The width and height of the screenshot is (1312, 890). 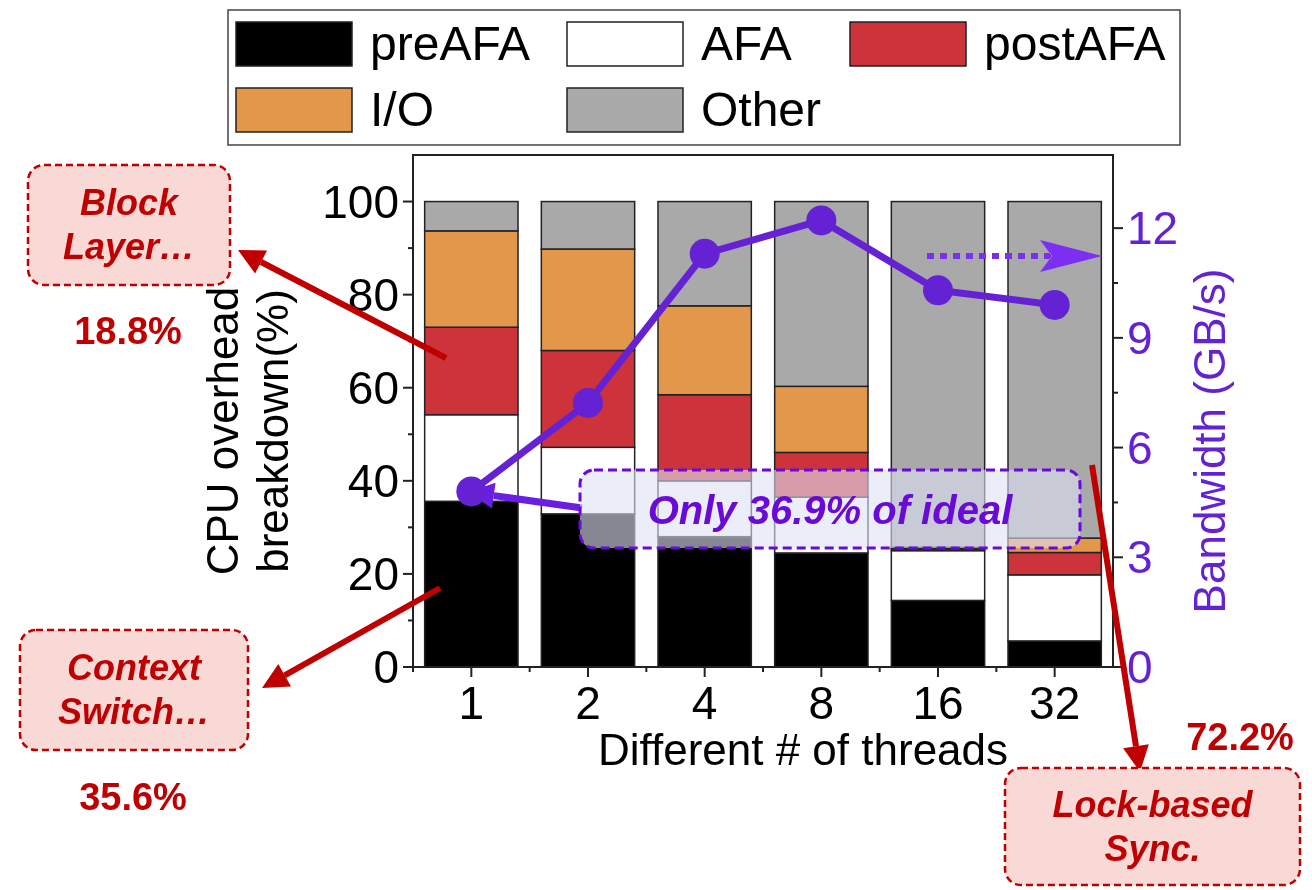 I want to click on text: 35.6%, so click(x=133, y=797).